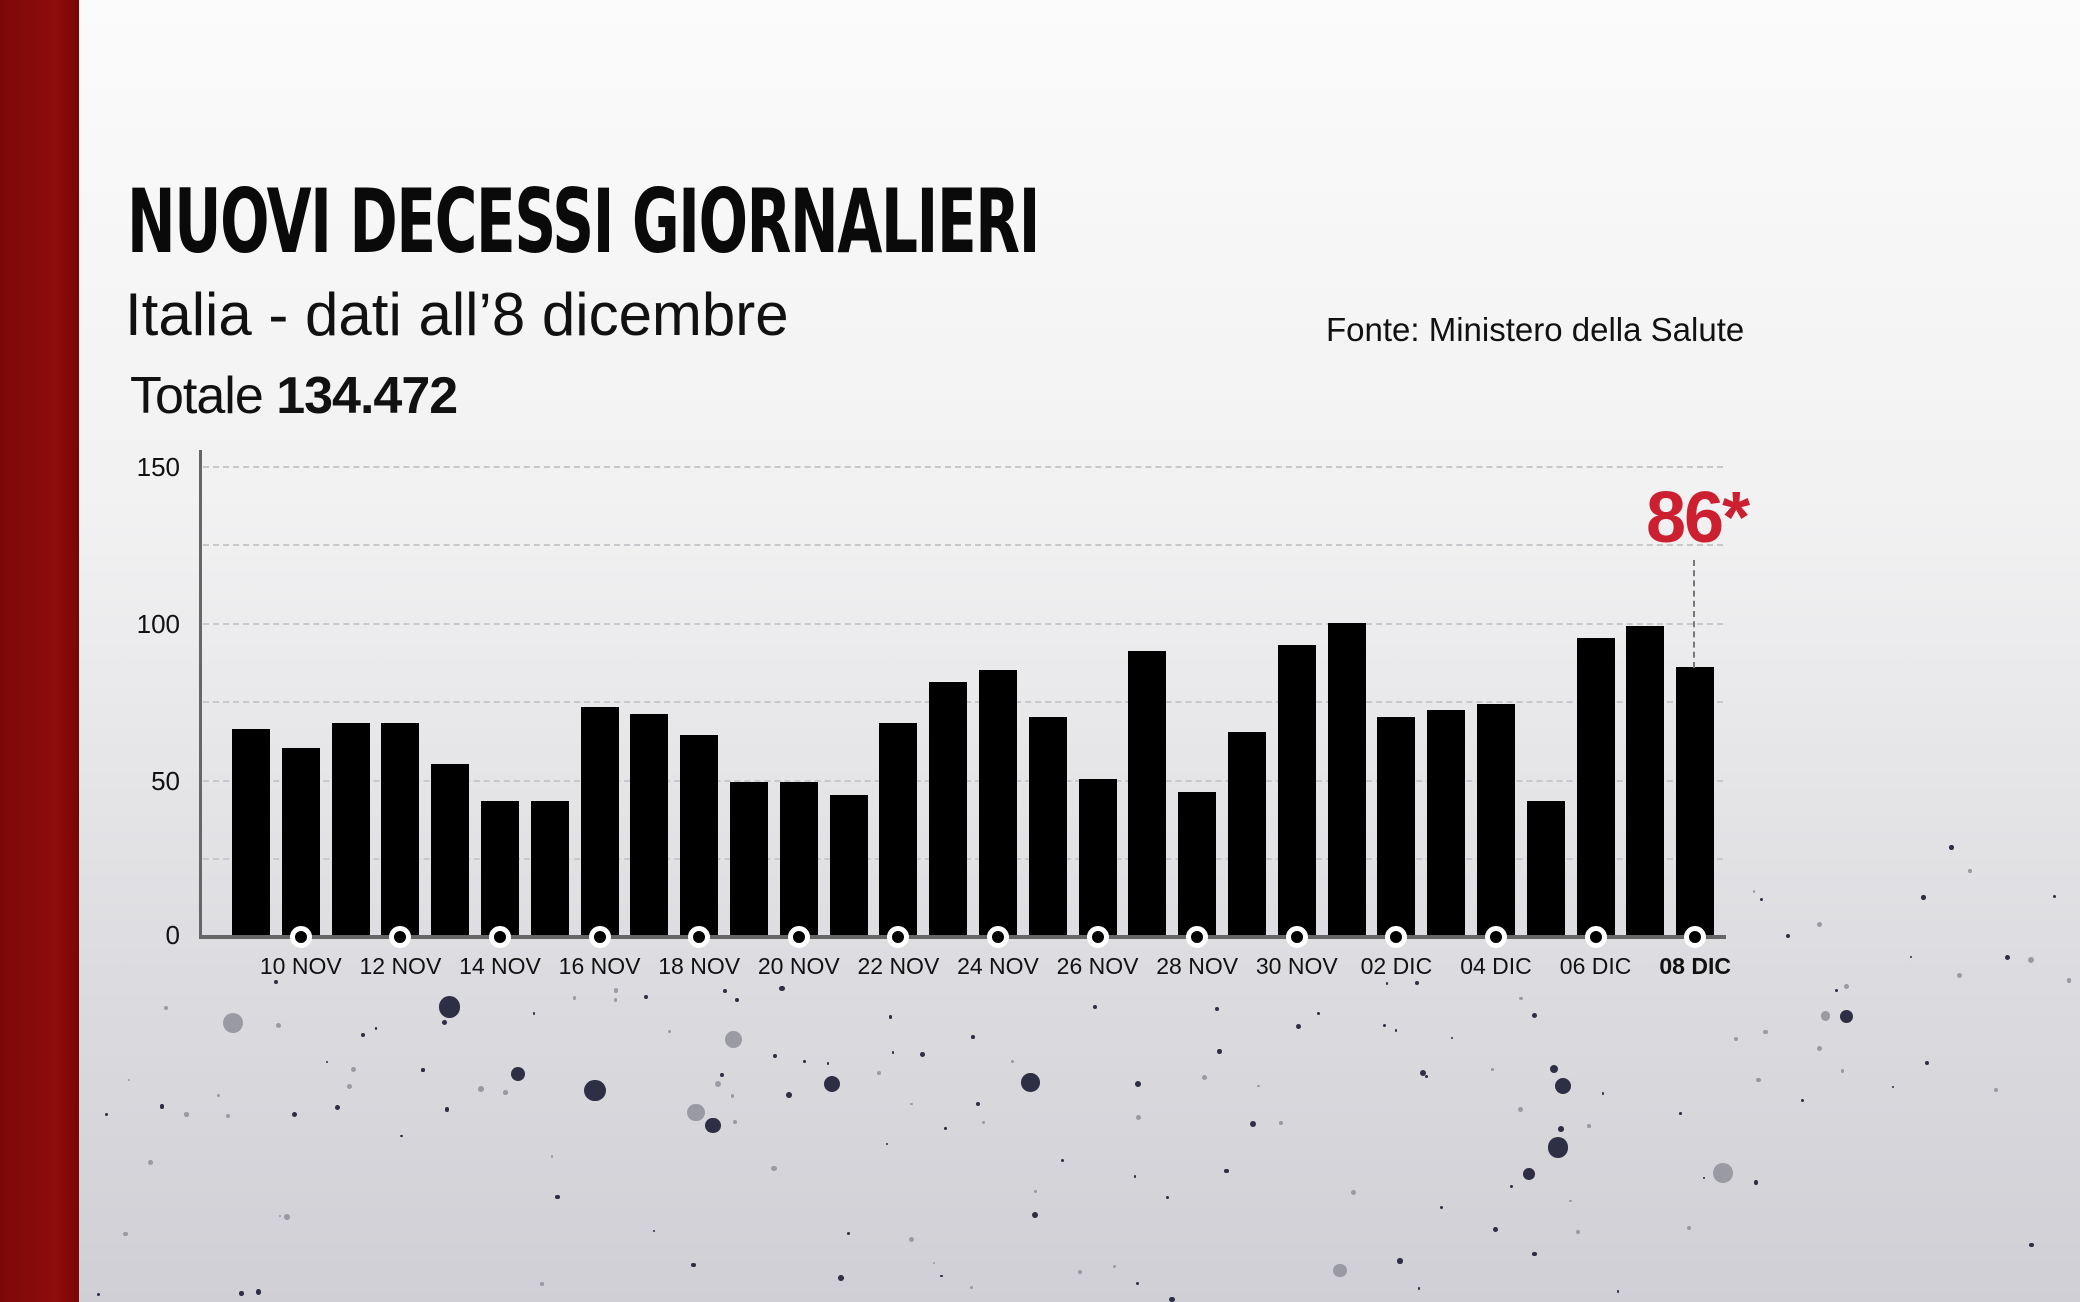 The image size is (2080, 1302). I want to click on y-tick-50: 50, so click(165, 781).